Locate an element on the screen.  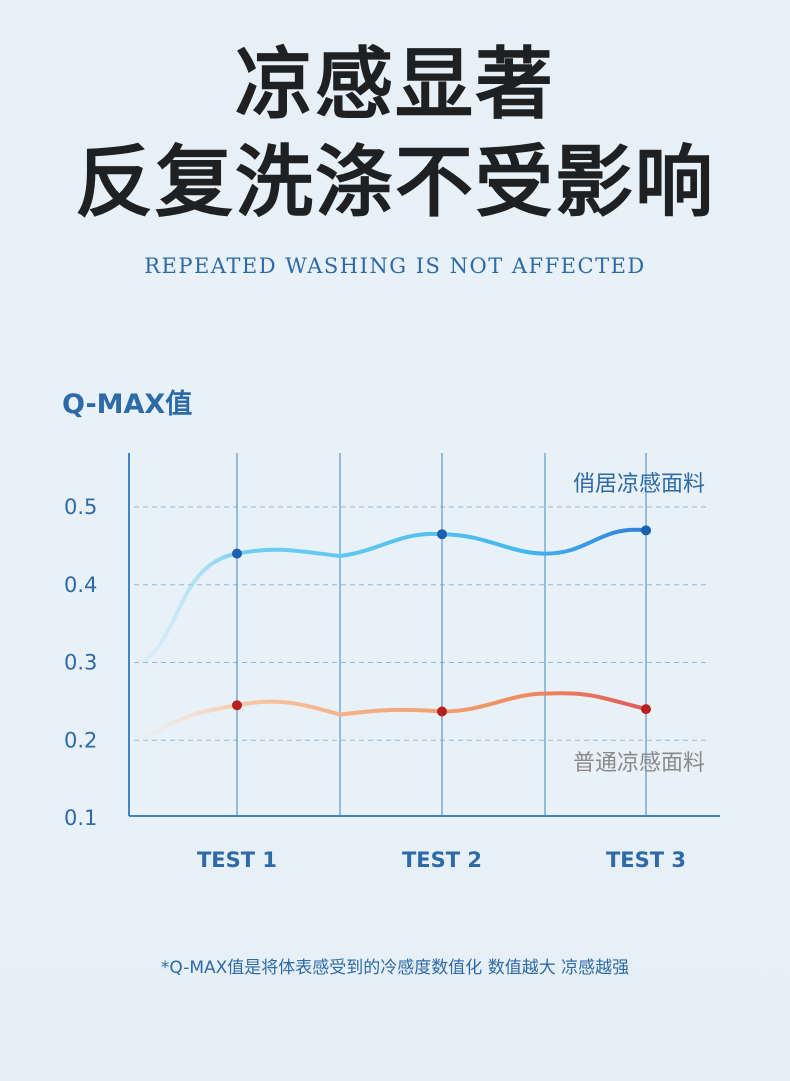
x-tick-label: TEST 1 is located at coordinates (237, 860).